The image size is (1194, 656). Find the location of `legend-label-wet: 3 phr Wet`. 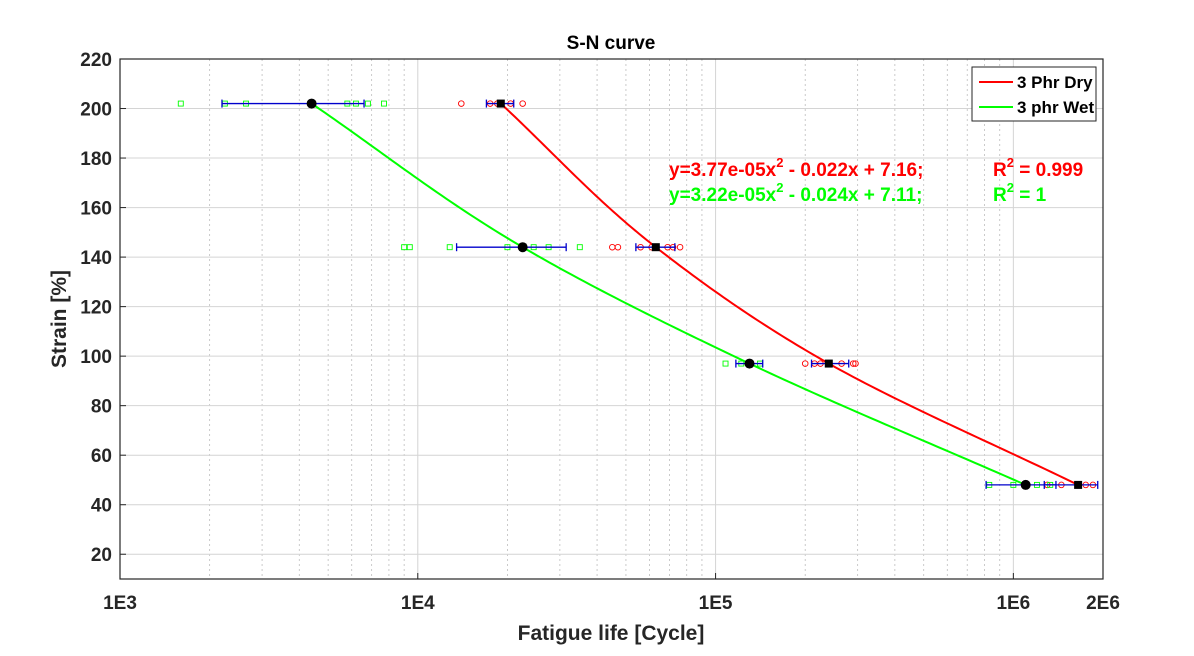

legend-label-wet: 3 phr Wet is located at coordinates (1055, 107).